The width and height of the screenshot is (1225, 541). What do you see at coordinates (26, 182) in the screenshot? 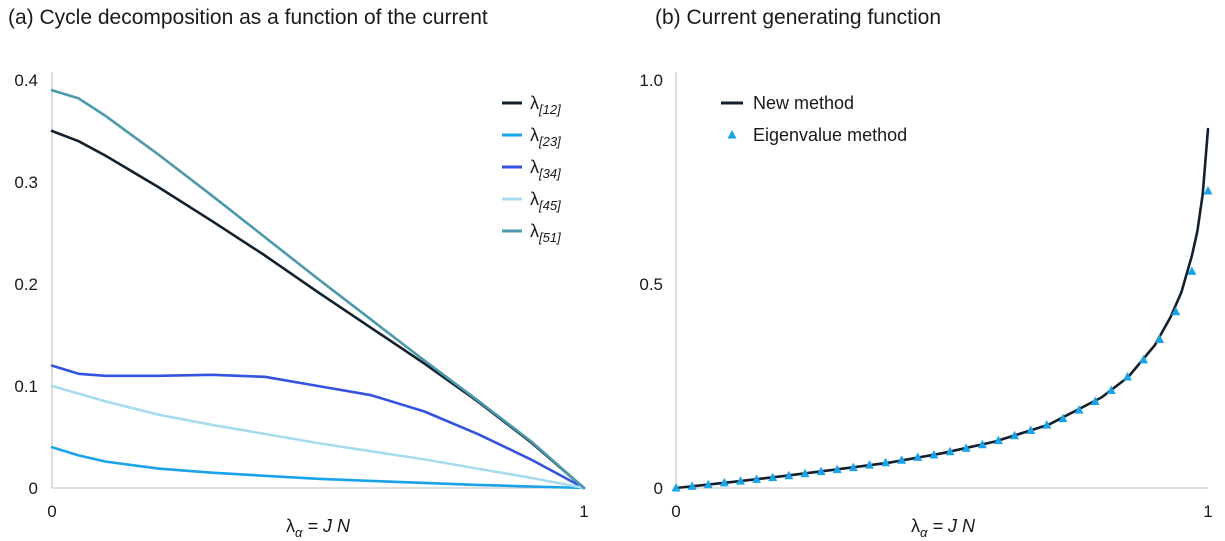
I see `y-tick-label: 0.3` at bounding box center [26, 182].